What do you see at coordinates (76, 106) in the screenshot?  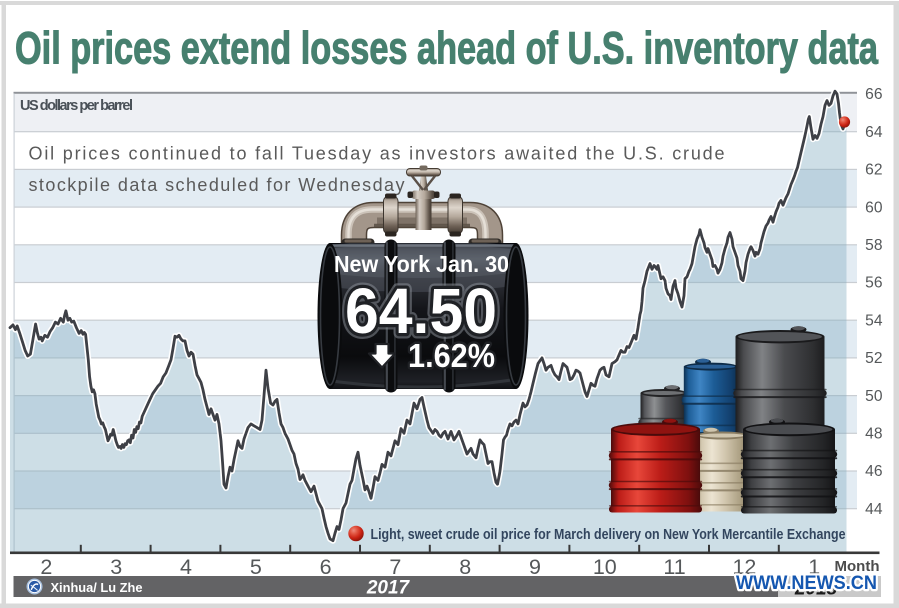 I see `svg-text: US dollars per barrel` at bounding box center [76, 106].